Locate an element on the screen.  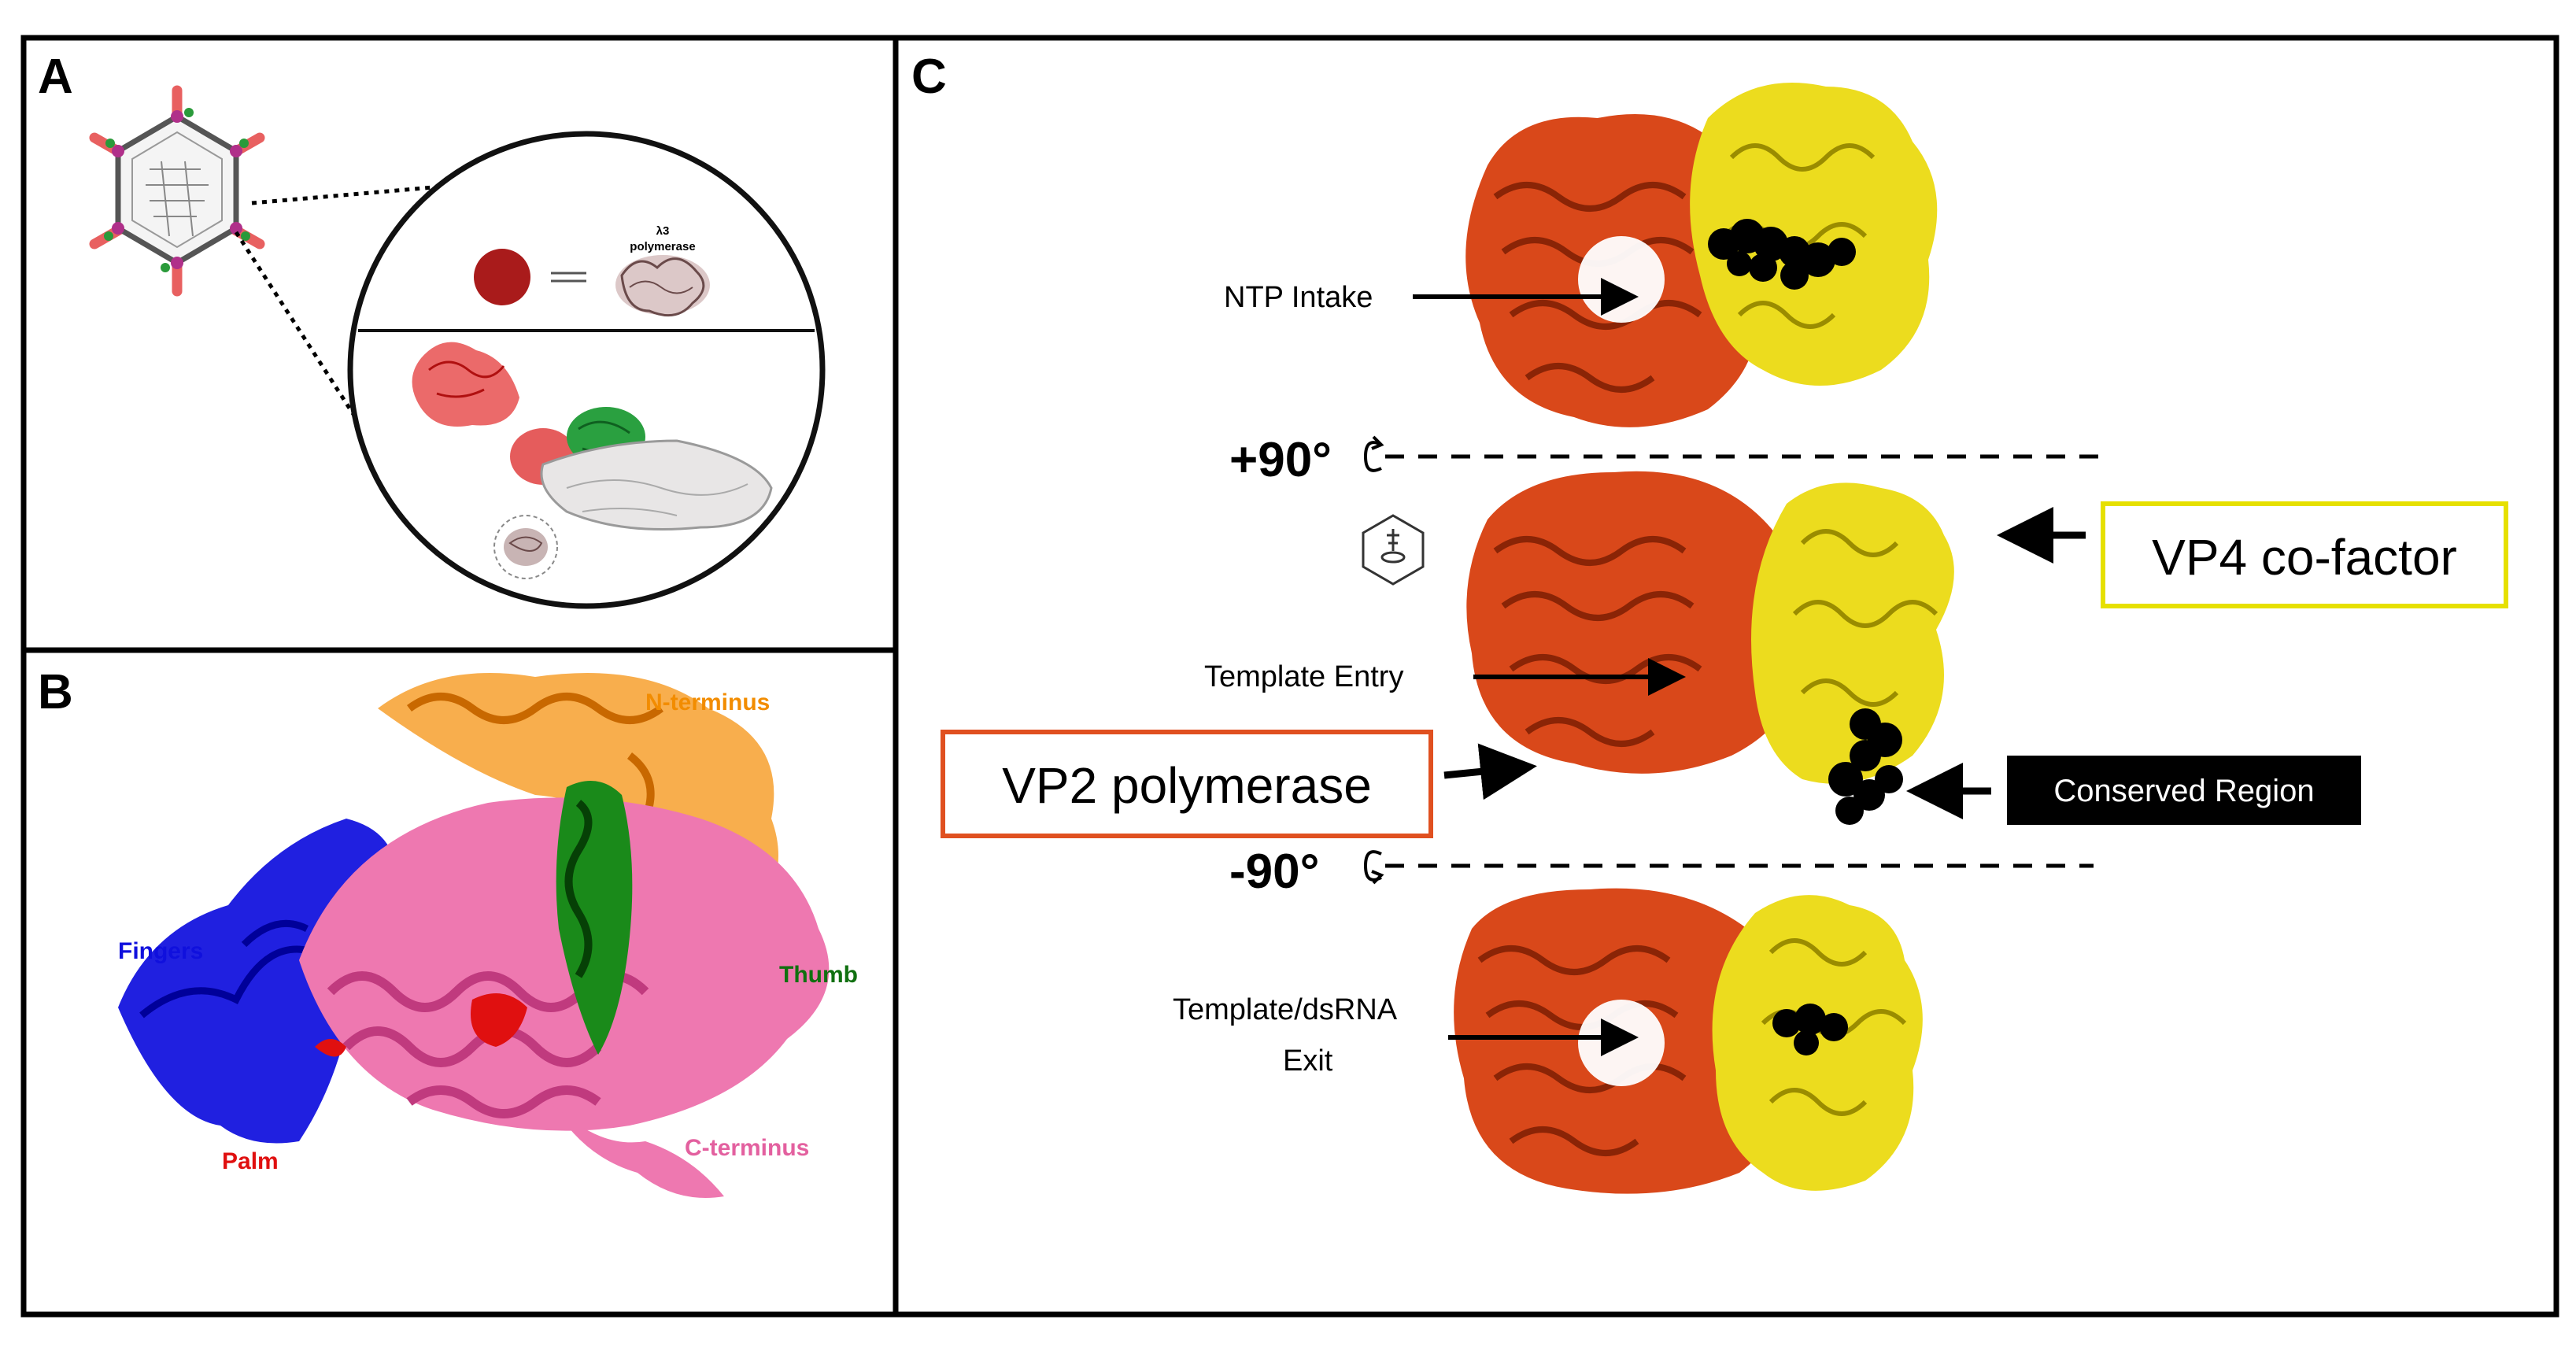
lambda3-label-line2: polymerase is located at coordinates (662, 247).